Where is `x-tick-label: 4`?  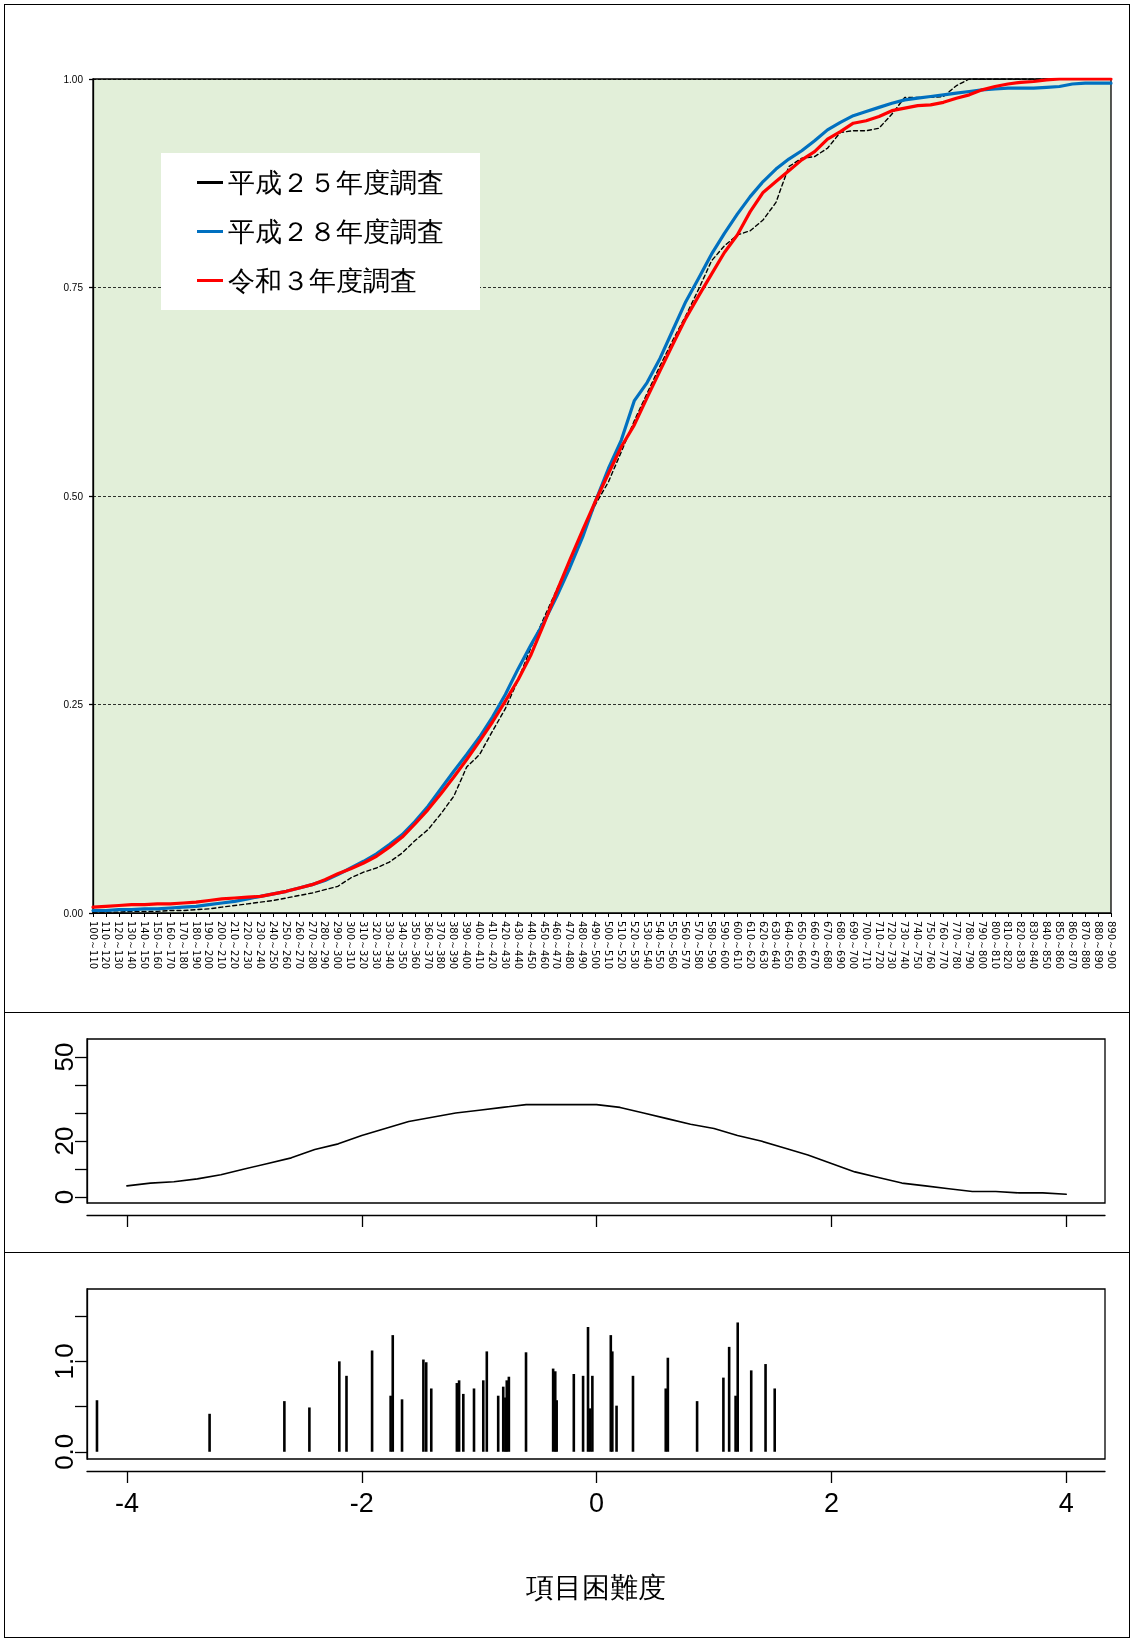 x-tick-label: 4 is located at coordinates (1066, 1502).